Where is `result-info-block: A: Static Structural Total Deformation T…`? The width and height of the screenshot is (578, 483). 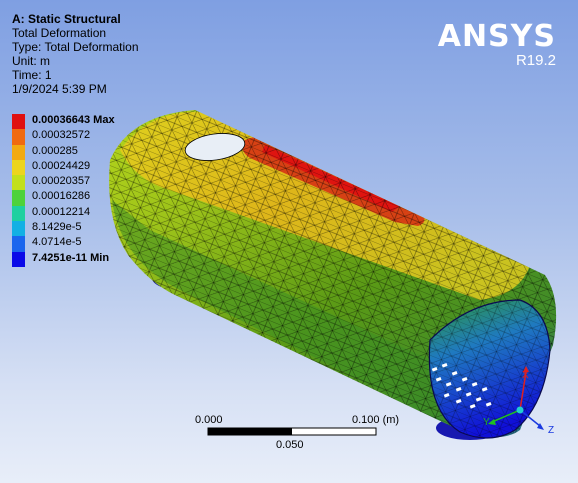
result-info-block: A: Static Structural Total Deformation T… is located at coordinates (75, 54).